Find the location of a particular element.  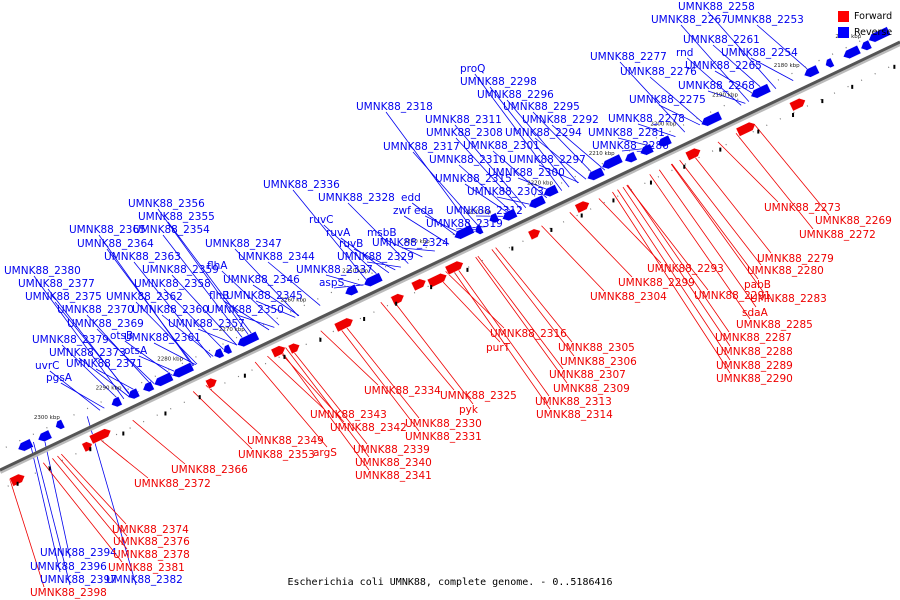

reverse-gene-label: UMNK88_2359 is located at coordinates (180, 270).